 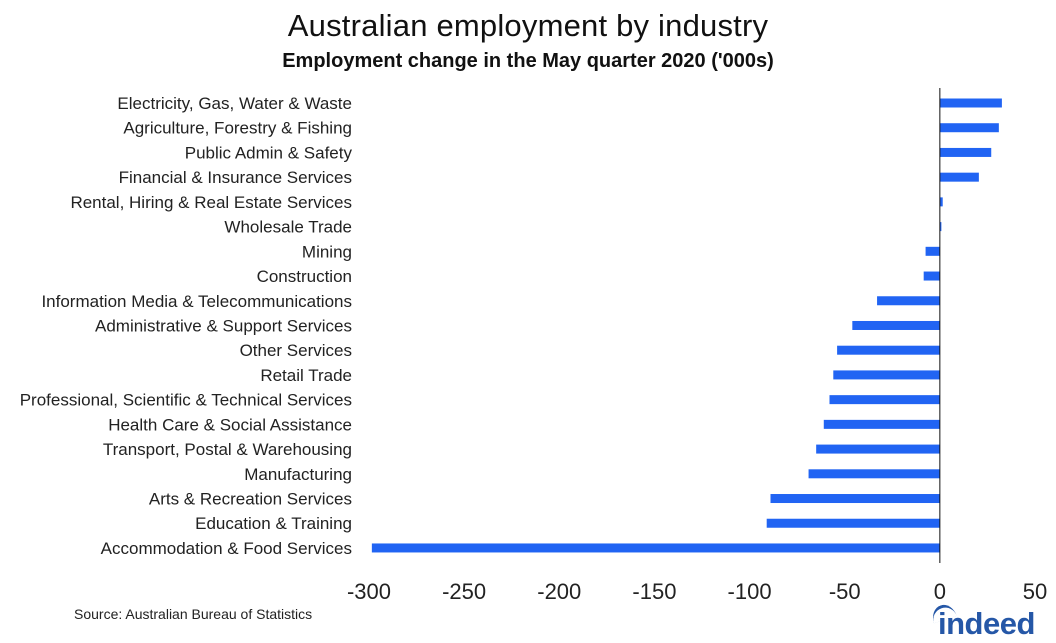 What do you see at coordinates (306, 375) in the screenshot?
I see `category-label: Retail Trade` at bounding box center [306, 375].